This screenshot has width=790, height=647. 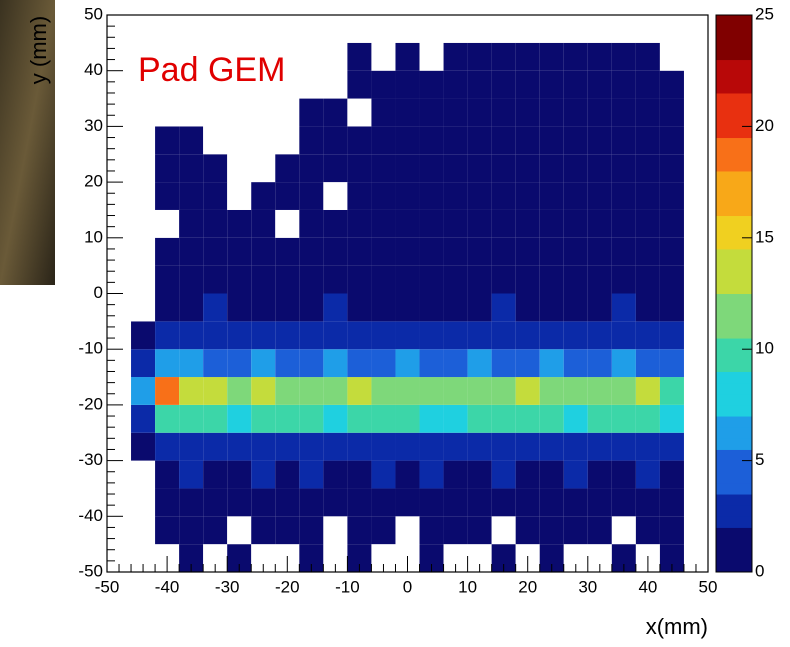 What do you see at coordinates (764, 236) in the screenshot?
I see `z-tick-label: 15` at bounding box center [764, 236].